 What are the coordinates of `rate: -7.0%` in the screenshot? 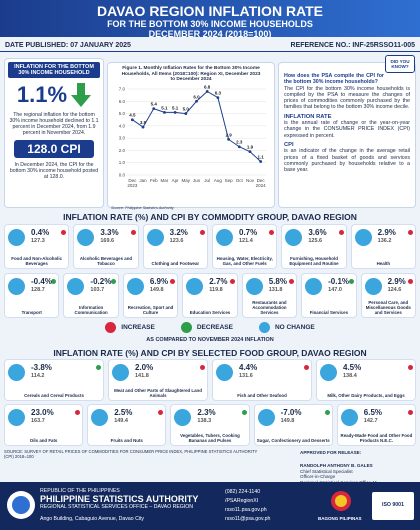 It's located at (291, 412).